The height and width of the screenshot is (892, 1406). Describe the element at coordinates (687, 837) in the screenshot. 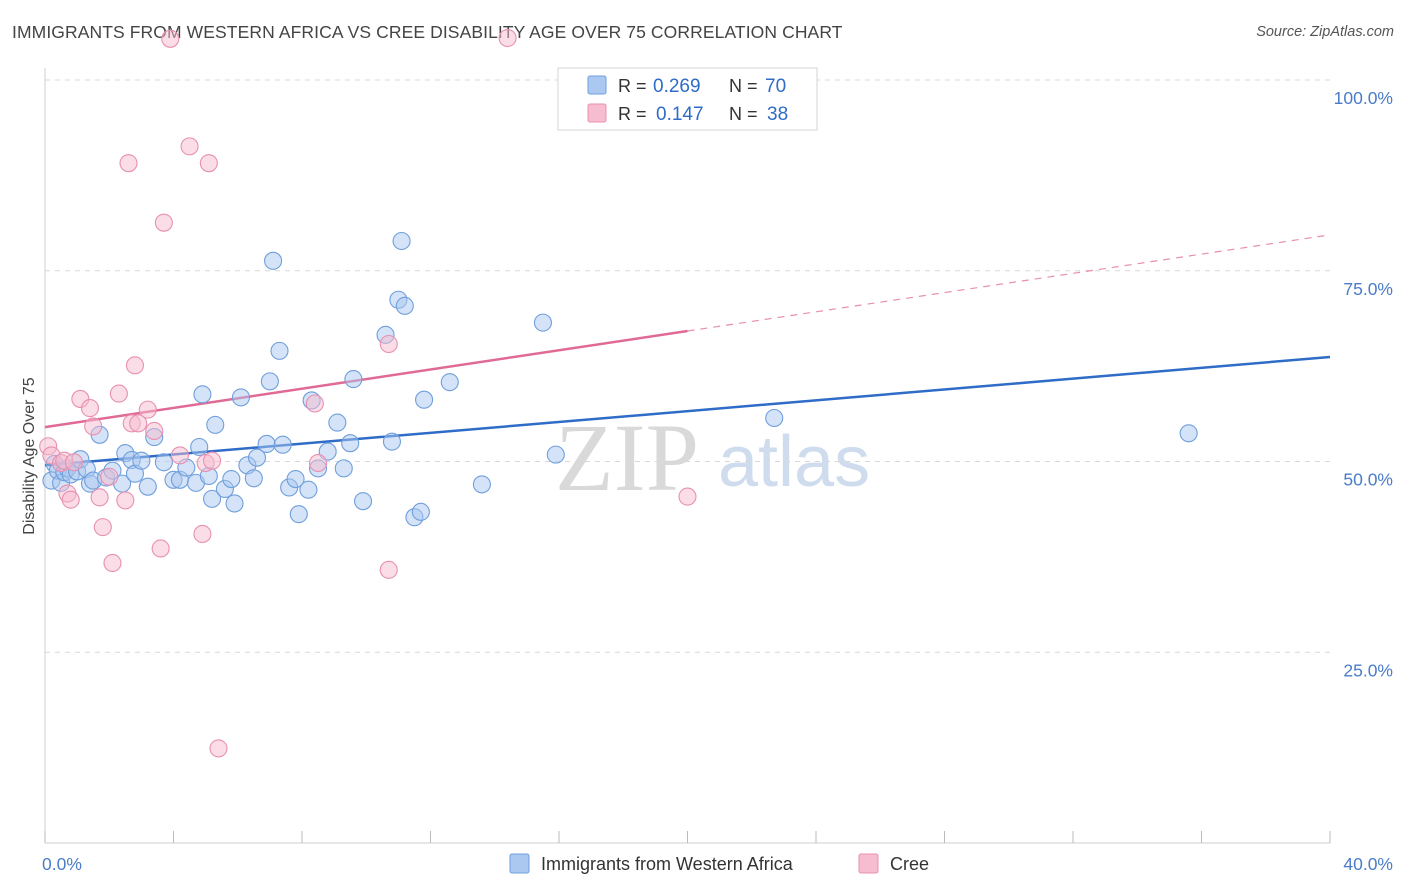

I see `x-axis-ticks` at that location.